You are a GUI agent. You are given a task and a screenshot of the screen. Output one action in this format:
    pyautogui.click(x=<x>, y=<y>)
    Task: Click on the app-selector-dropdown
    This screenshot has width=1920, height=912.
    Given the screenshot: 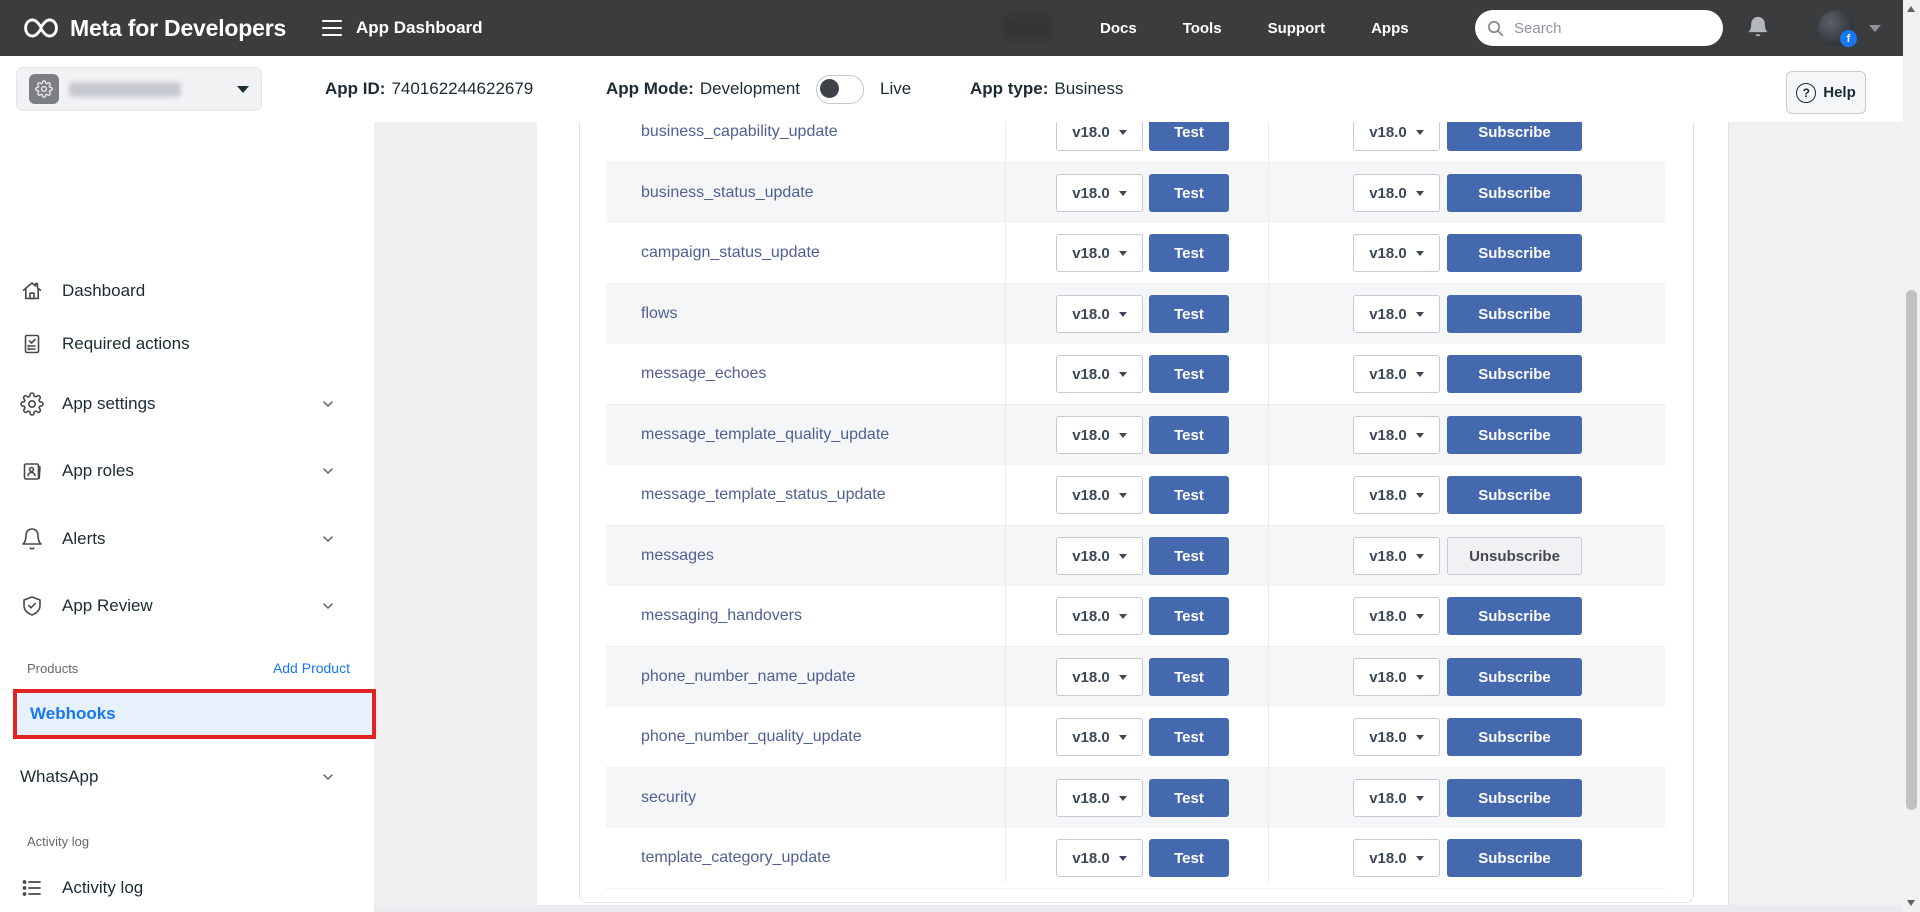 What is the action you would take?
    pyautogui.click(x=139, y=89)
    